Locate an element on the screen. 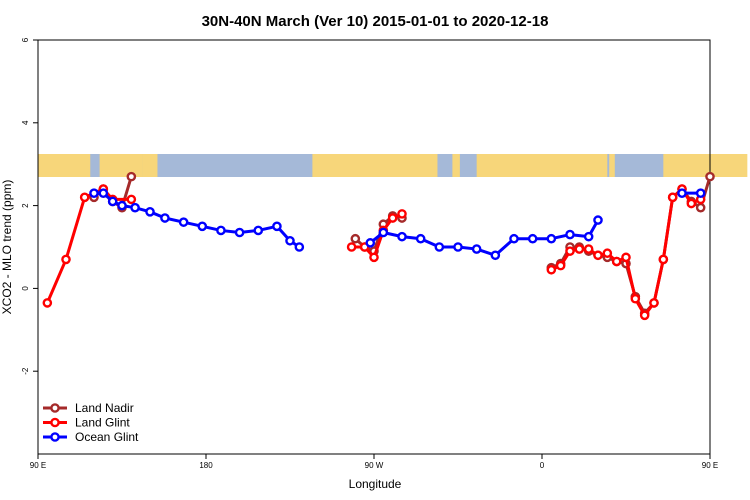  y-tick-label: 4 is located at coordinates (25, 122).